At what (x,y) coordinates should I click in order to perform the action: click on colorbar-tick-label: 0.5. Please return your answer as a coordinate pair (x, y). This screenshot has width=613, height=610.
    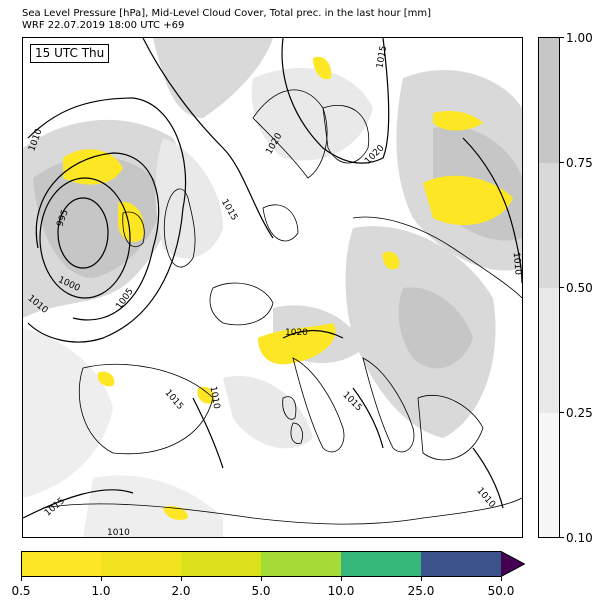
    Looking at the image, I should click on (21, 591).